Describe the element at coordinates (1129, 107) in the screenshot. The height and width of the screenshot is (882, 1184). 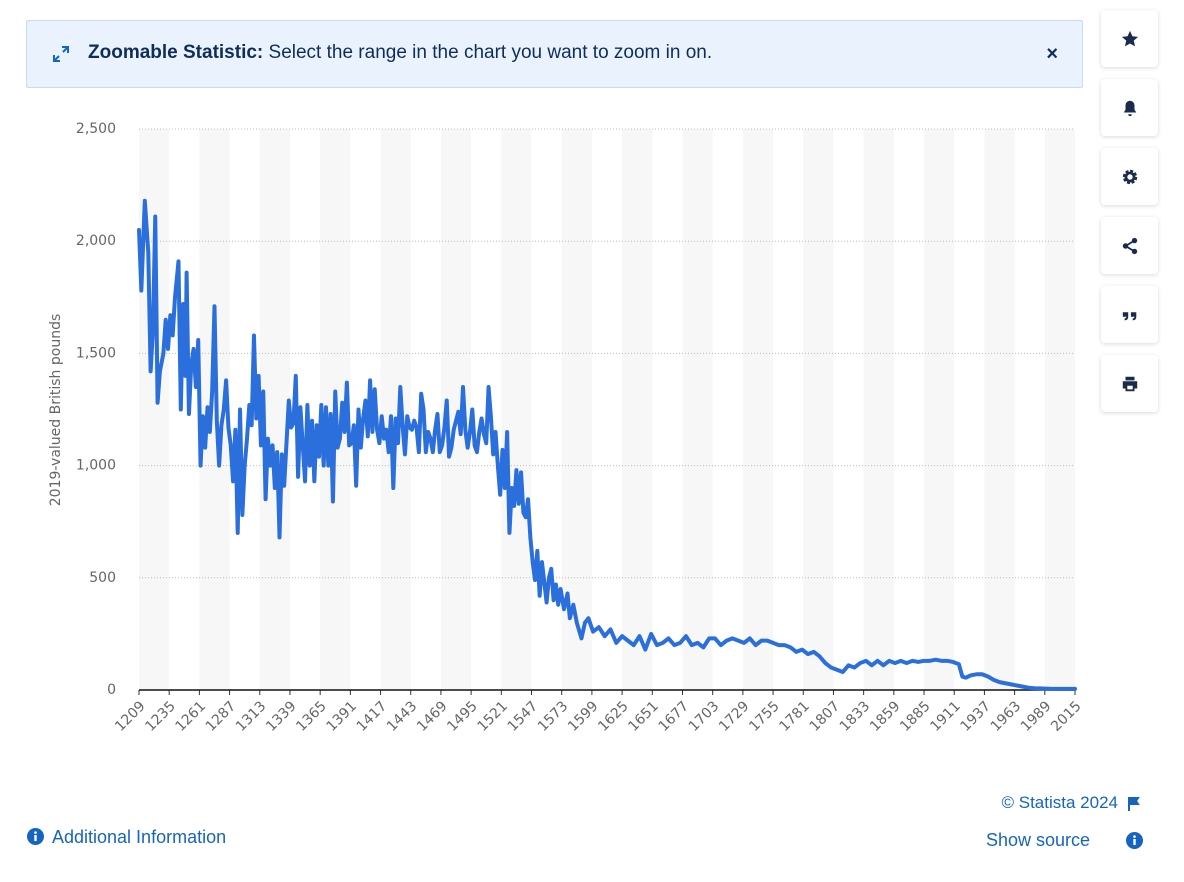
I see `notification-button` at that location.